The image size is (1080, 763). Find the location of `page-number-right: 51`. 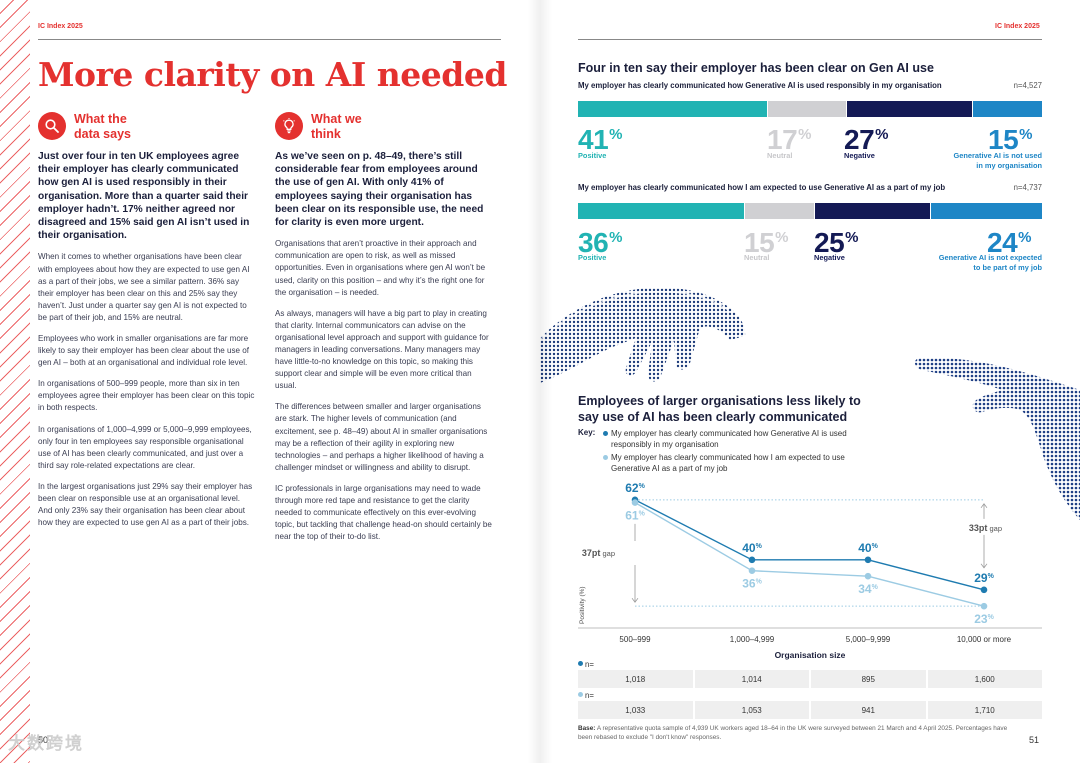

page-number-right: 51 is located at coordinates (1034, 740).